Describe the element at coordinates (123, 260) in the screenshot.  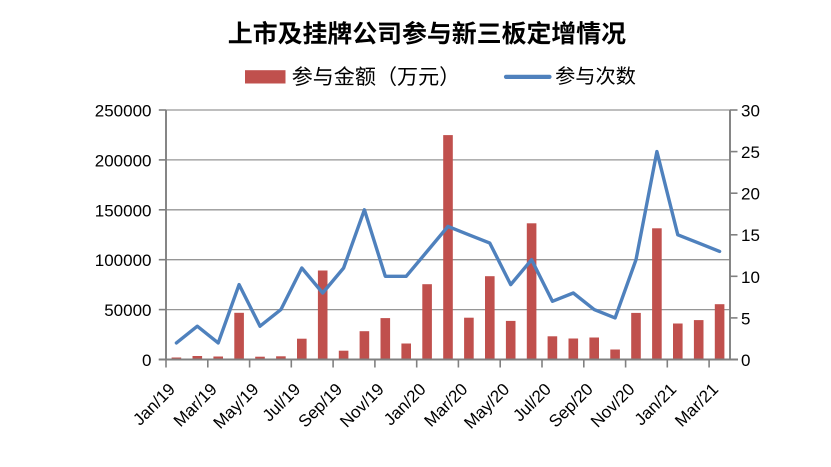
I see `svg-text: 100000` at that location.